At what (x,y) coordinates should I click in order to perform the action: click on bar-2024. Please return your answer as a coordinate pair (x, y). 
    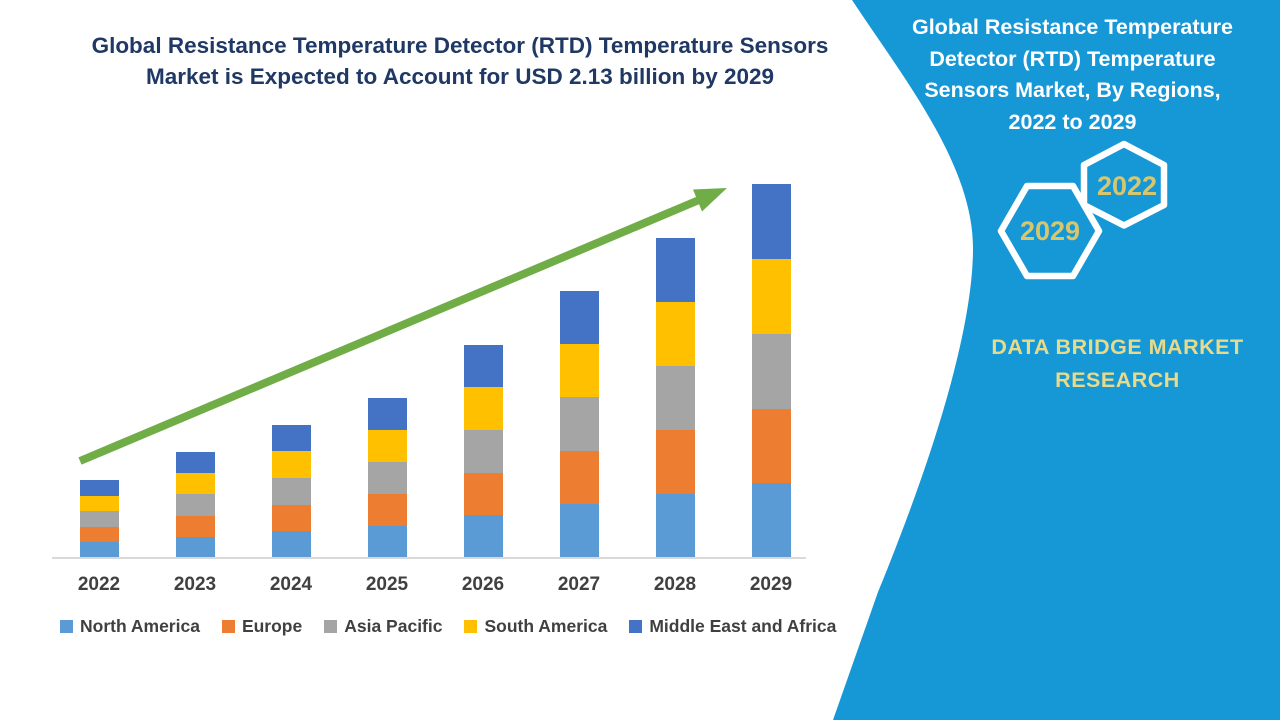
    Looking at the image, I should click on (291, 491).